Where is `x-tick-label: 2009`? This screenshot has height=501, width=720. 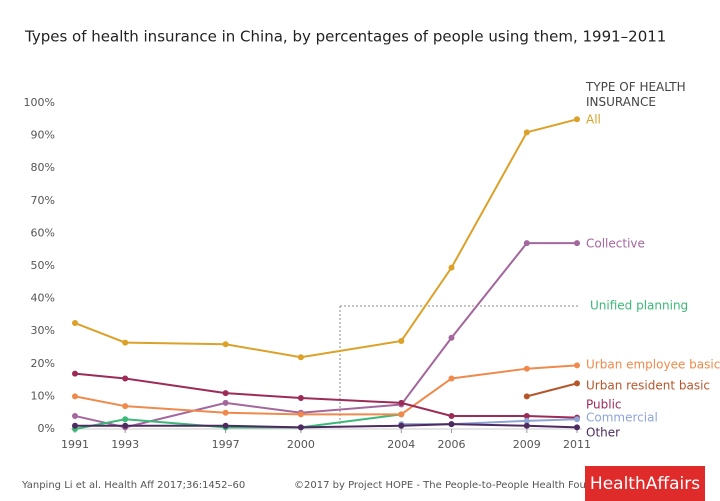 x-tick-label: 2009 is located at coordinates (527, 444).